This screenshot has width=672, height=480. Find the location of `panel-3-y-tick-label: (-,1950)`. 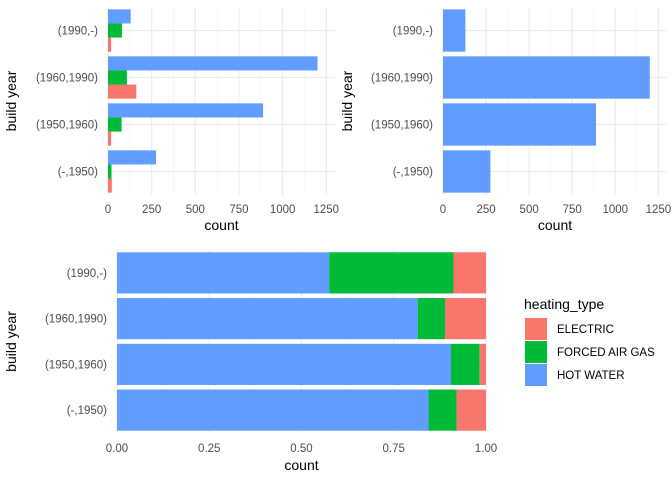

panel-3-y-tick-label: (-,1950) is located at coordinates (87, 411).